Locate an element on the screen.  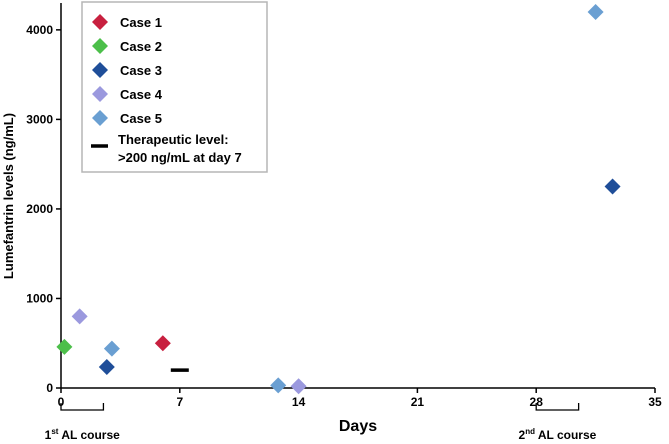
x-tick-label: 35 is located at coordinates (655, 402).